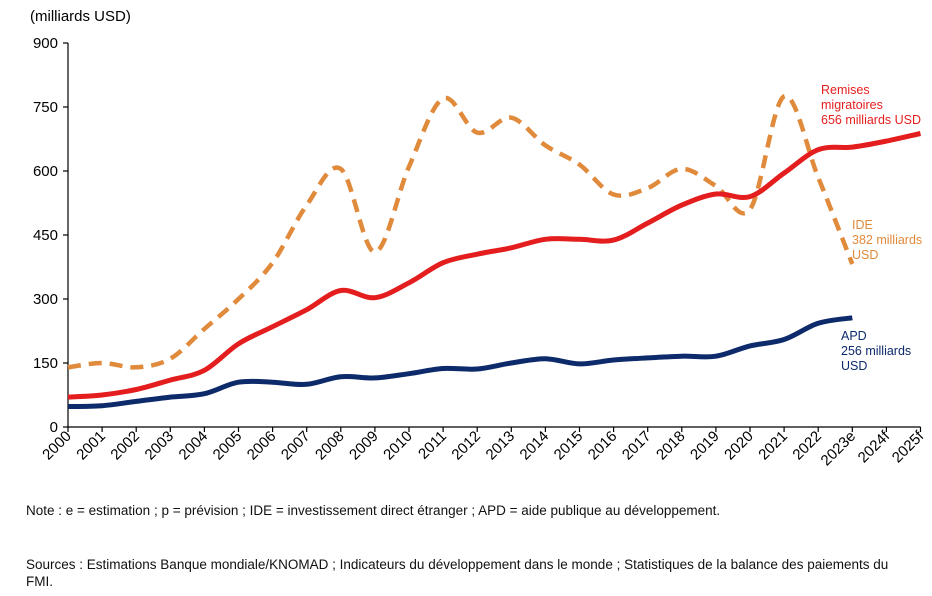  I want to click on x-tick-label: 2025f, so click(908, 446).